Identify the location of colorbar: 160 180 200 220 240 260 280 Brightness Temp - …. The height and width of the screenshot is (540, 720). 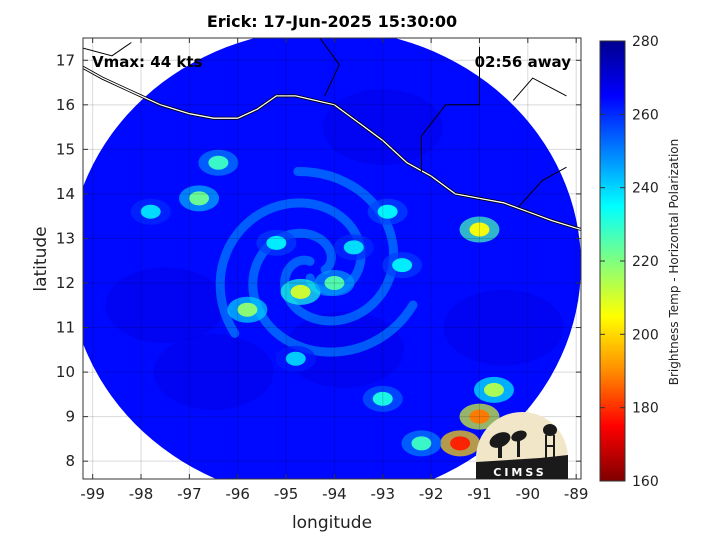
(640, 262).